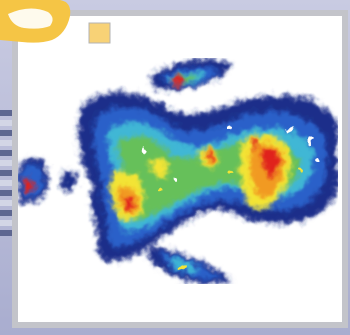 The image size is (350, 335). I want to click on badge-square, so click(99, 33).